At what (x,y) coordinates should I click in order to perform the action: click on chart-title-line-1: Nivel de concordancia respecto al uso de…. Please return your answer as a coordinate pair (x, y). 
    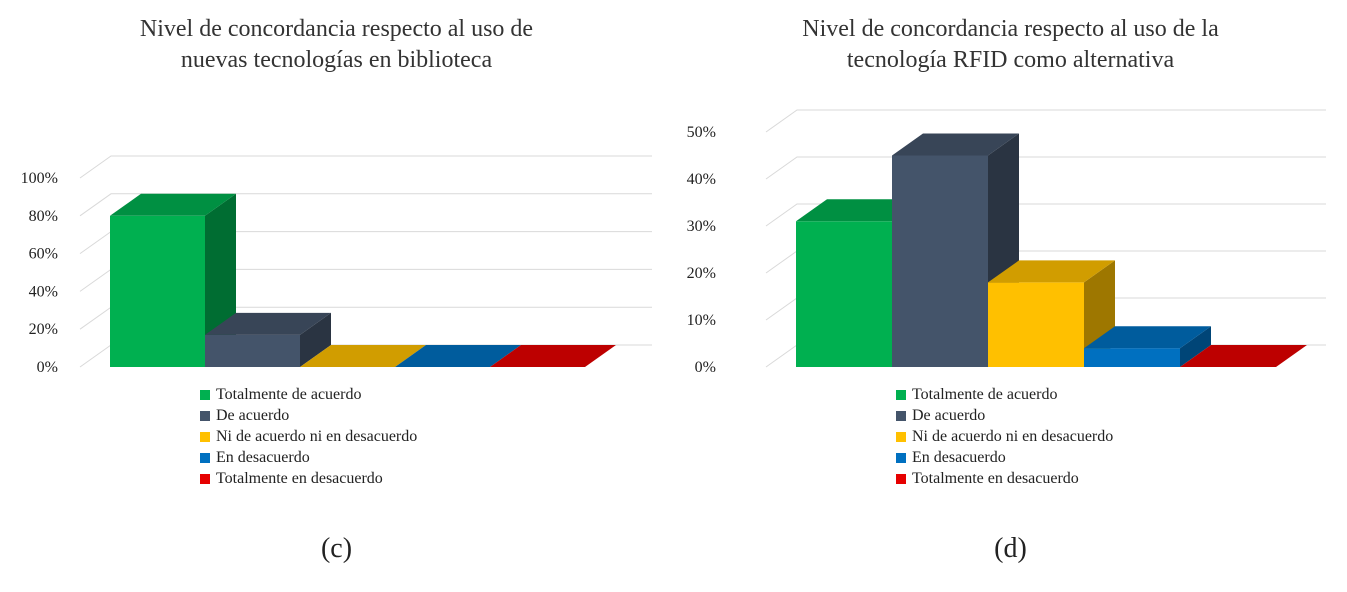
    Looking at the image, I should click on (1010, 29).